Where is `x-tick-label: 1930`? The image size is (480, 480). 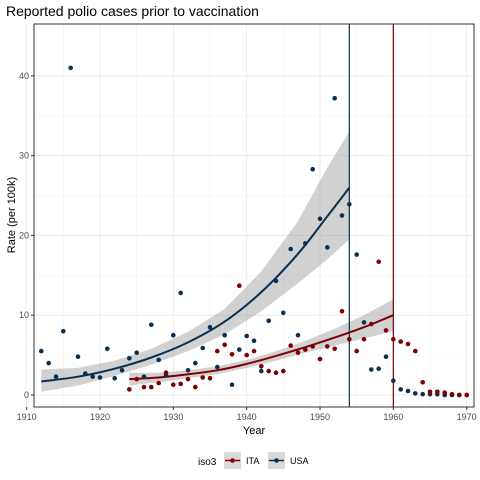
x-tick-label: 1930 is located at coordinates (173, 417).